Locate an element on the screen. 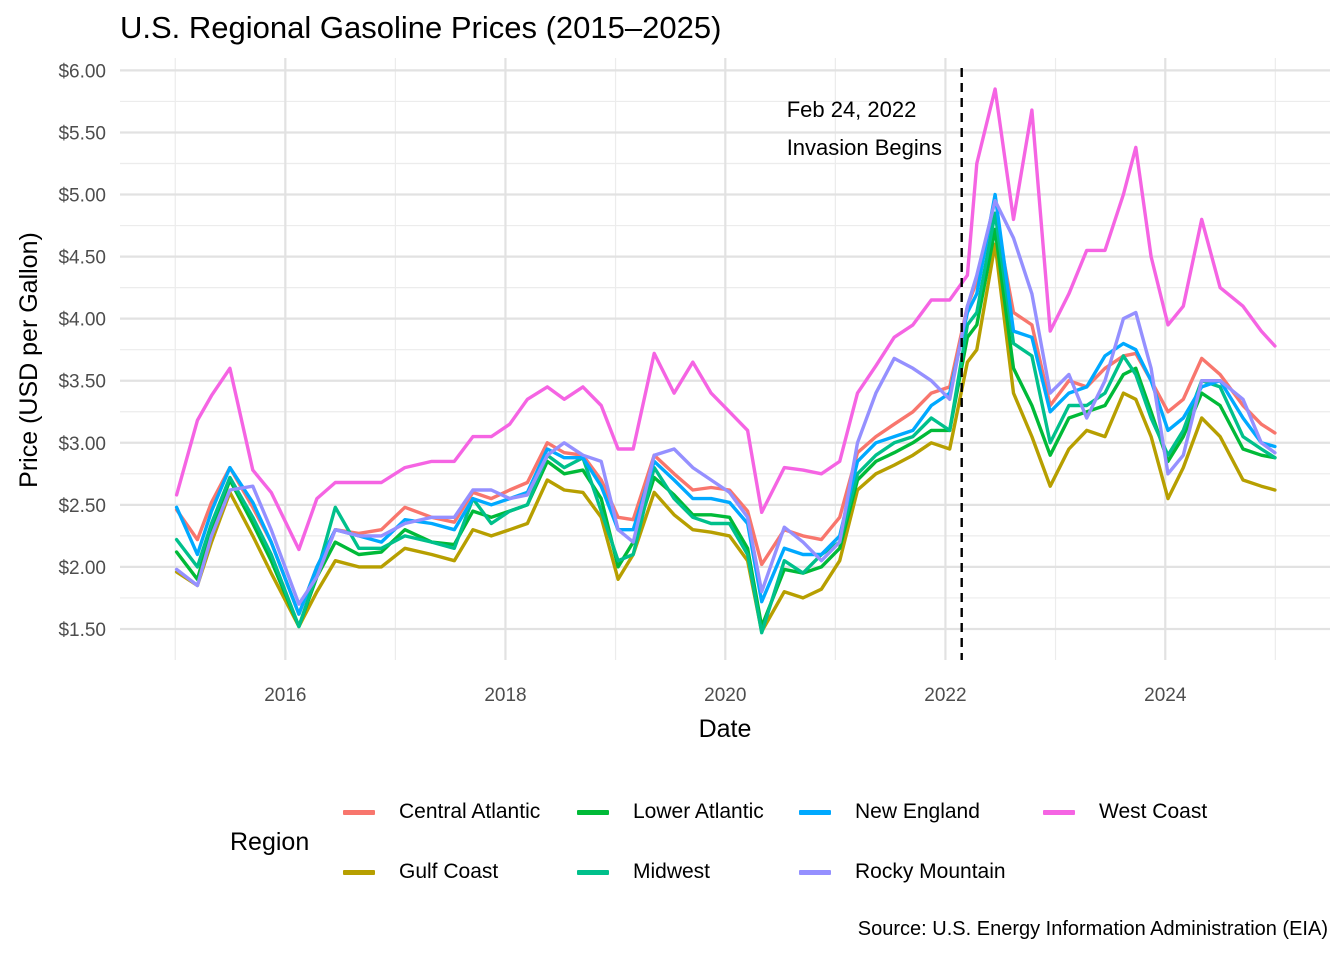 Image resolution: width=1344 pixels, height=960 pixels. y-tick-label: $3.00 is located at coordinates (82, 444).